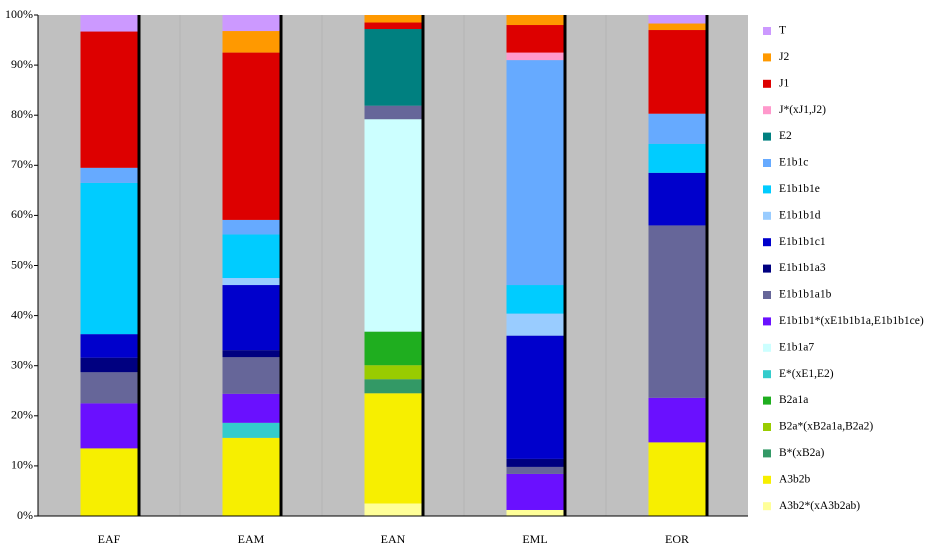  What do you see at coordinates (393, 539) in the screenshot?
I see `x-tick-label: EAN` at bounding box center [393, 539].